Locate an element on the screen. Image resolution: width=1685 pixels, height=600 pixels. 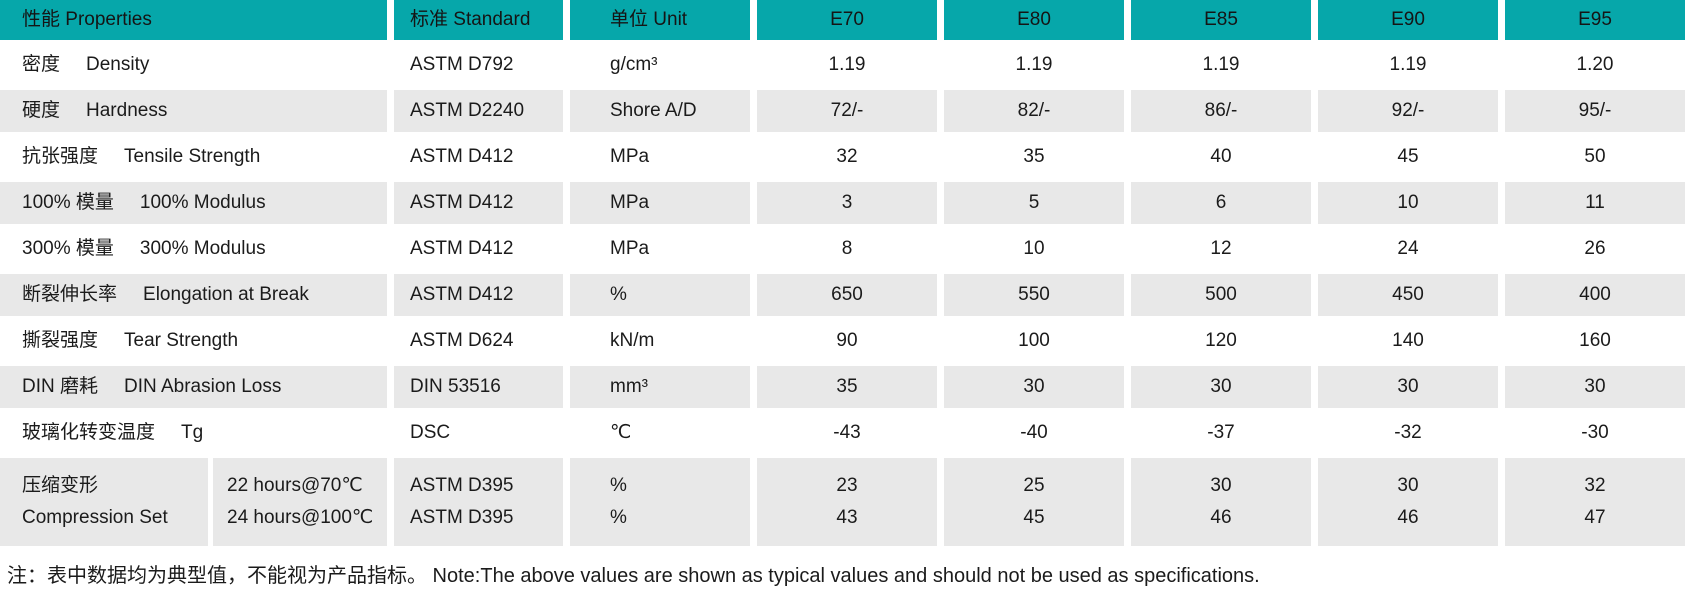
row-label-300-modulus: 300% 模量 300% Modulus is located at coordinates (193, 249).